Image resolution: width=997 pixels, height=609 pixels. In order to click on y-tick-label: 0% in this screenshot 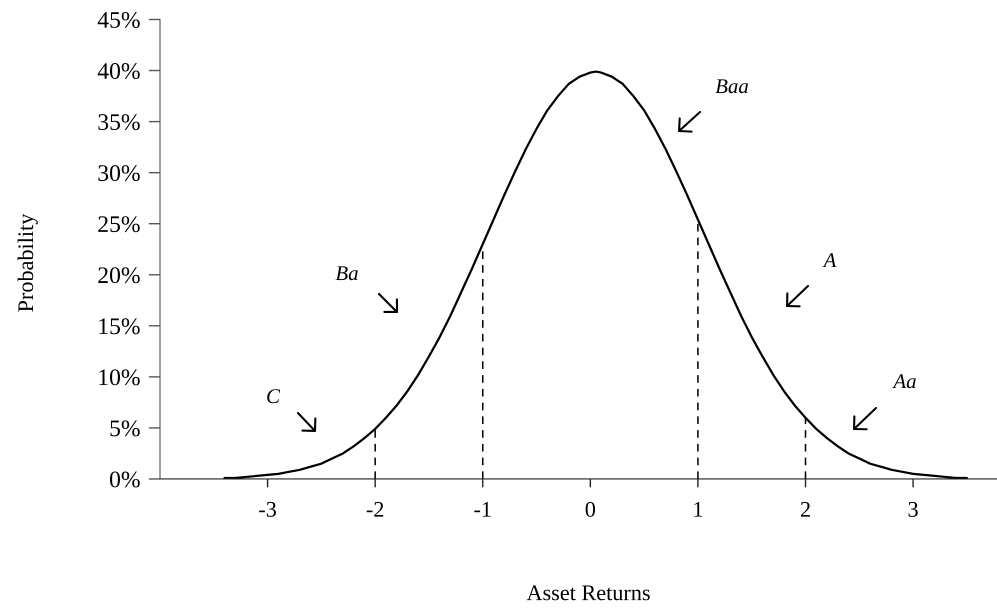, I will do `click(125, 479)`.